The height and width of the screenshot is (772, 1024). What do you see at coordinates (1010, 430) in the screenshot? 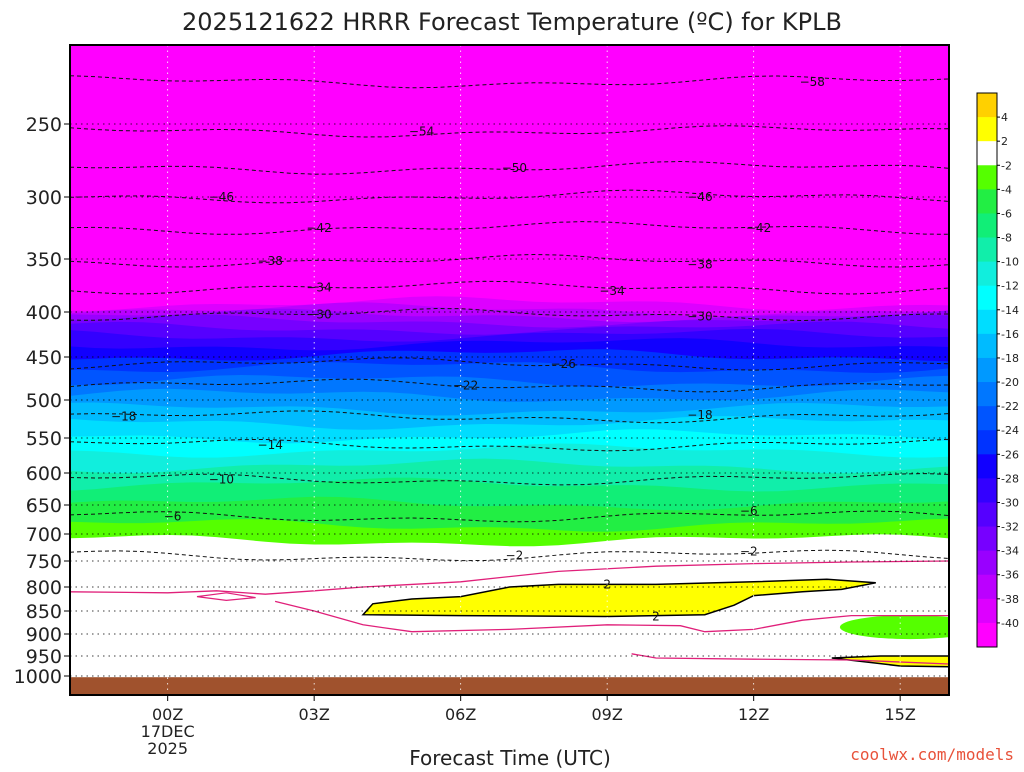
I see `colorbar-label: -24` at bounding box center [1010, 430].